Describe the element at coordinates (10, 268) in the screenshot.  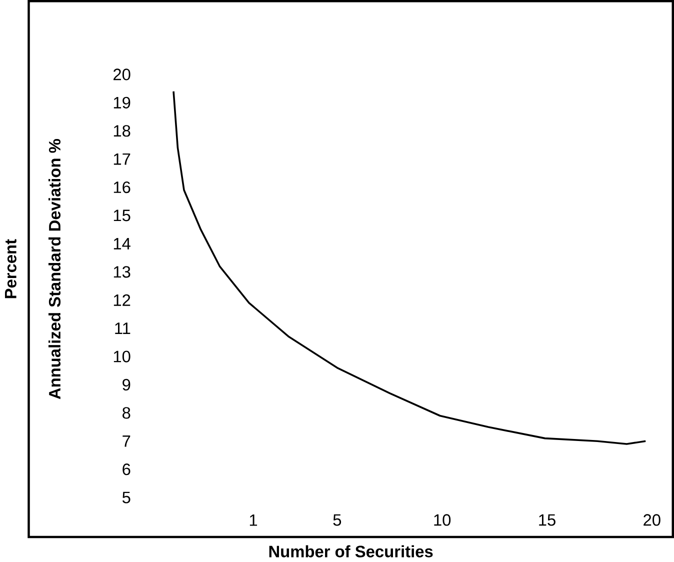
I see `text: Percent` at that location.